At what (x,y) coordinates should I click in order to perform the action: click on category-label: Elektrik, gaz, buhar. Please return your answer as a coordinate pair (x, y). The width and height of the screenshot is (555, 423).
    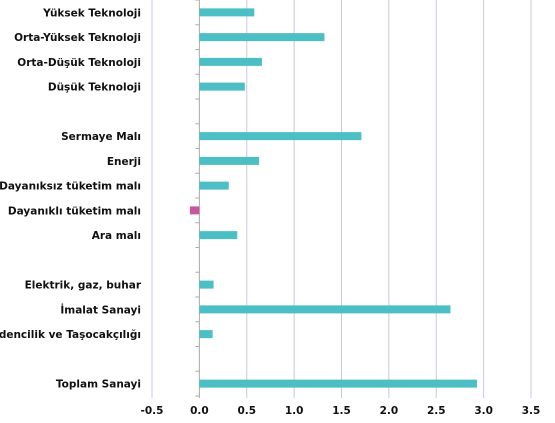
    Looking at the image, I should click on (83, 286).